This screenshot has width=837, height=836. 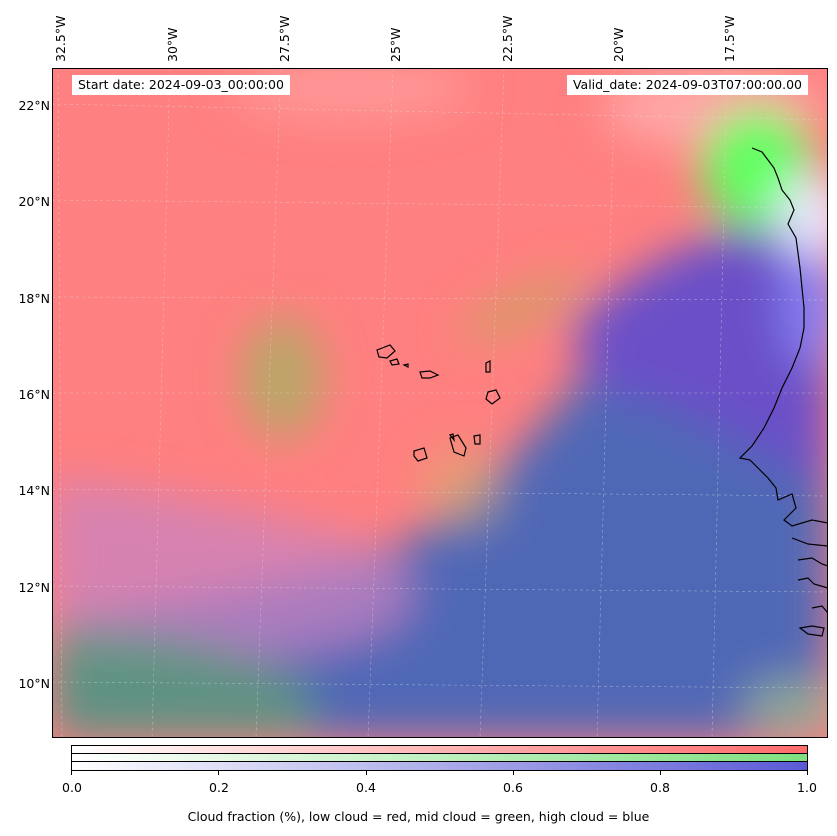 What do you see at coordinates (507, 38) in the screenshot?
I see `lon-label-22-5w: 22.5°W` at bounding box center [507, 38].